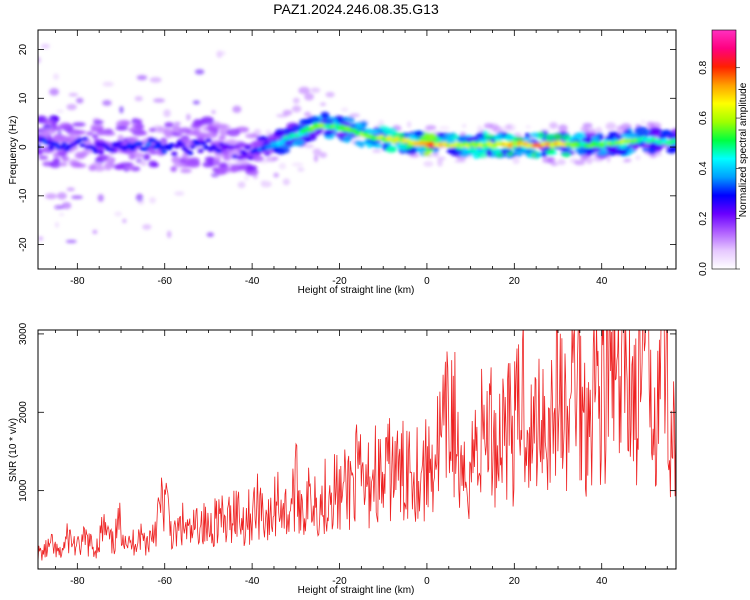  Describe the element at coordinates (356, 290) in the screenshot. I see `spectrogram-xlabel: Height of straight line (km)` at that location.